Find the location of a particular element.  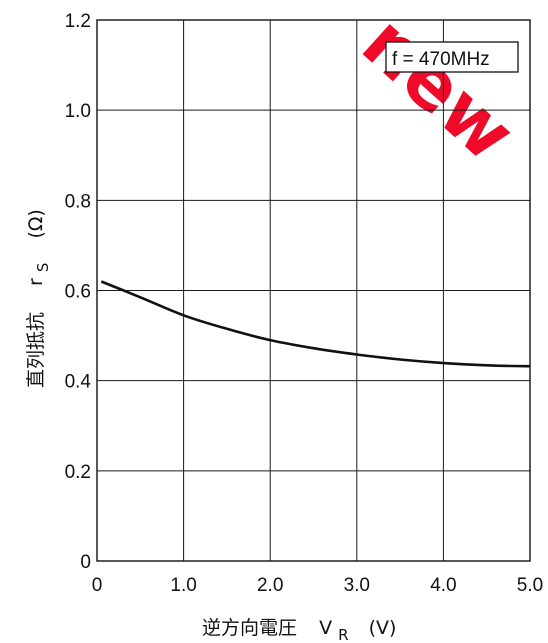

x-tick-label: 3.0 is located at coordinates (357, 585).